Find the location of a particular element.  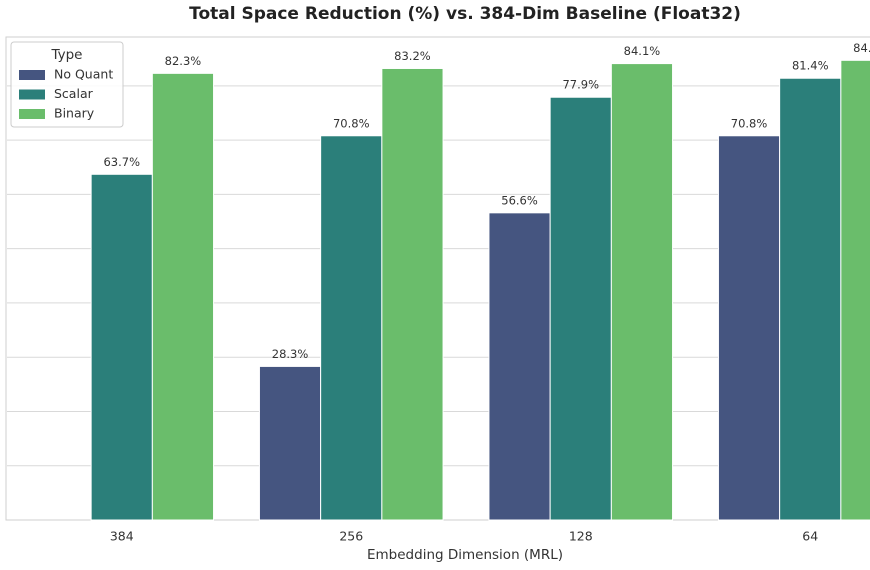

x-tick-label: 128 is located at coordinates (581, 536).